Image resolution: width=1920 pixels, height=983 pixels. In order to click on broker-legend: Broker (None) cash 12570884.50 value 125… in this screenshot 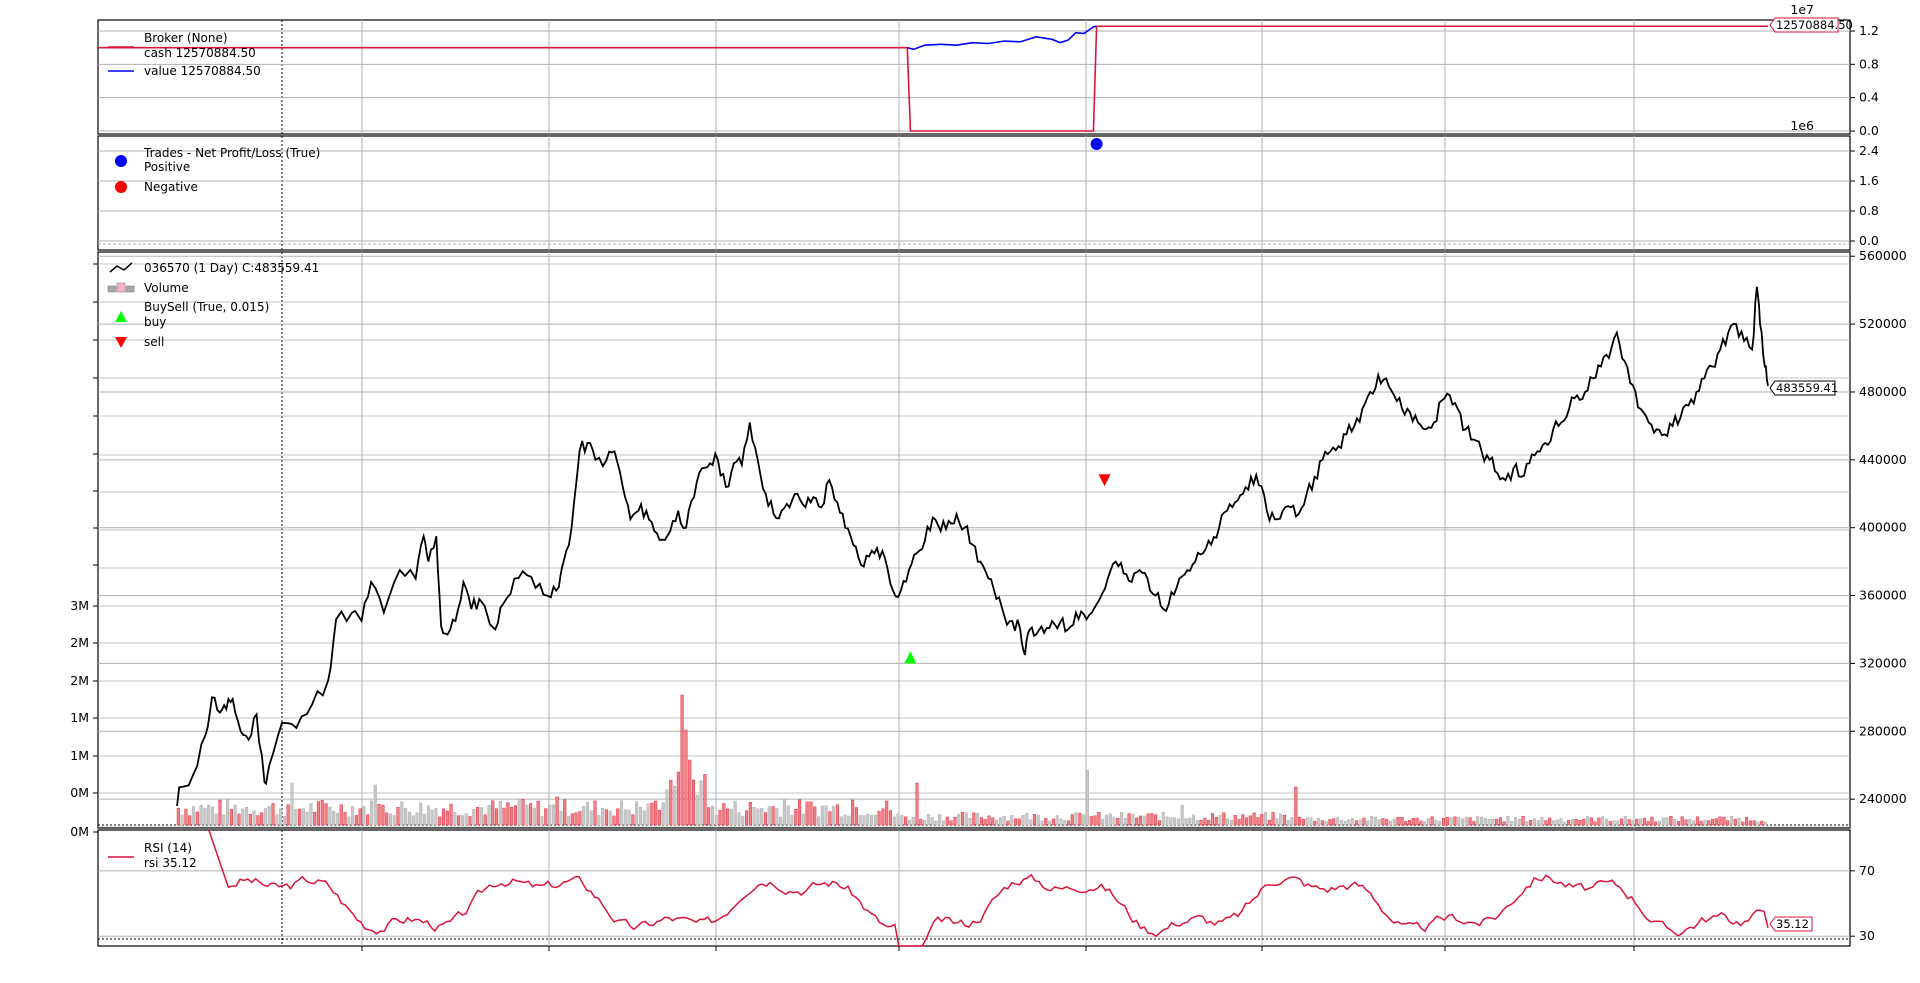, I will do `click(184, 54)`.